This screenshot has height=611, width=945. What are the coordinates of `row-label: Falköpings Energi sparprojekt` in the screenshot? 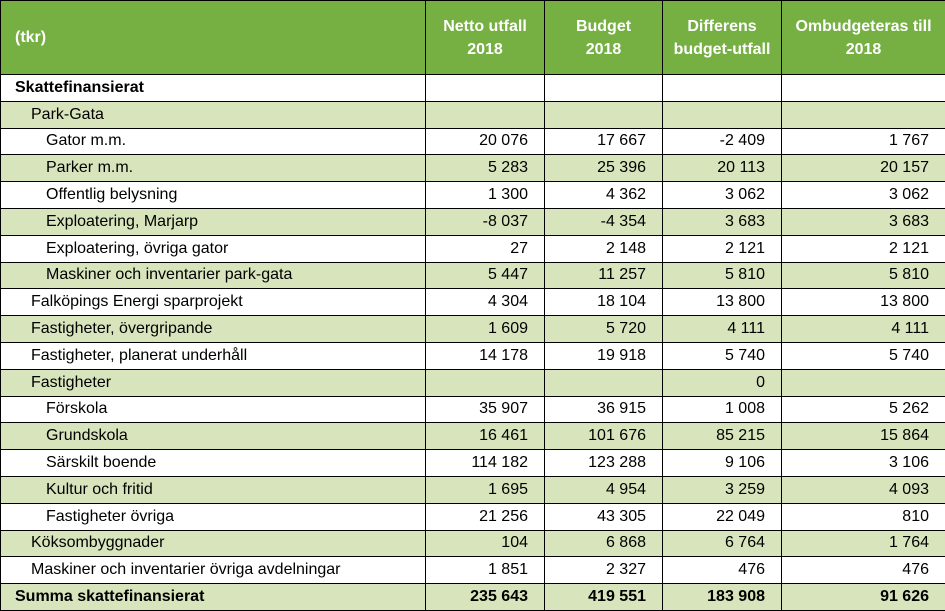 It's located at (213, 302).